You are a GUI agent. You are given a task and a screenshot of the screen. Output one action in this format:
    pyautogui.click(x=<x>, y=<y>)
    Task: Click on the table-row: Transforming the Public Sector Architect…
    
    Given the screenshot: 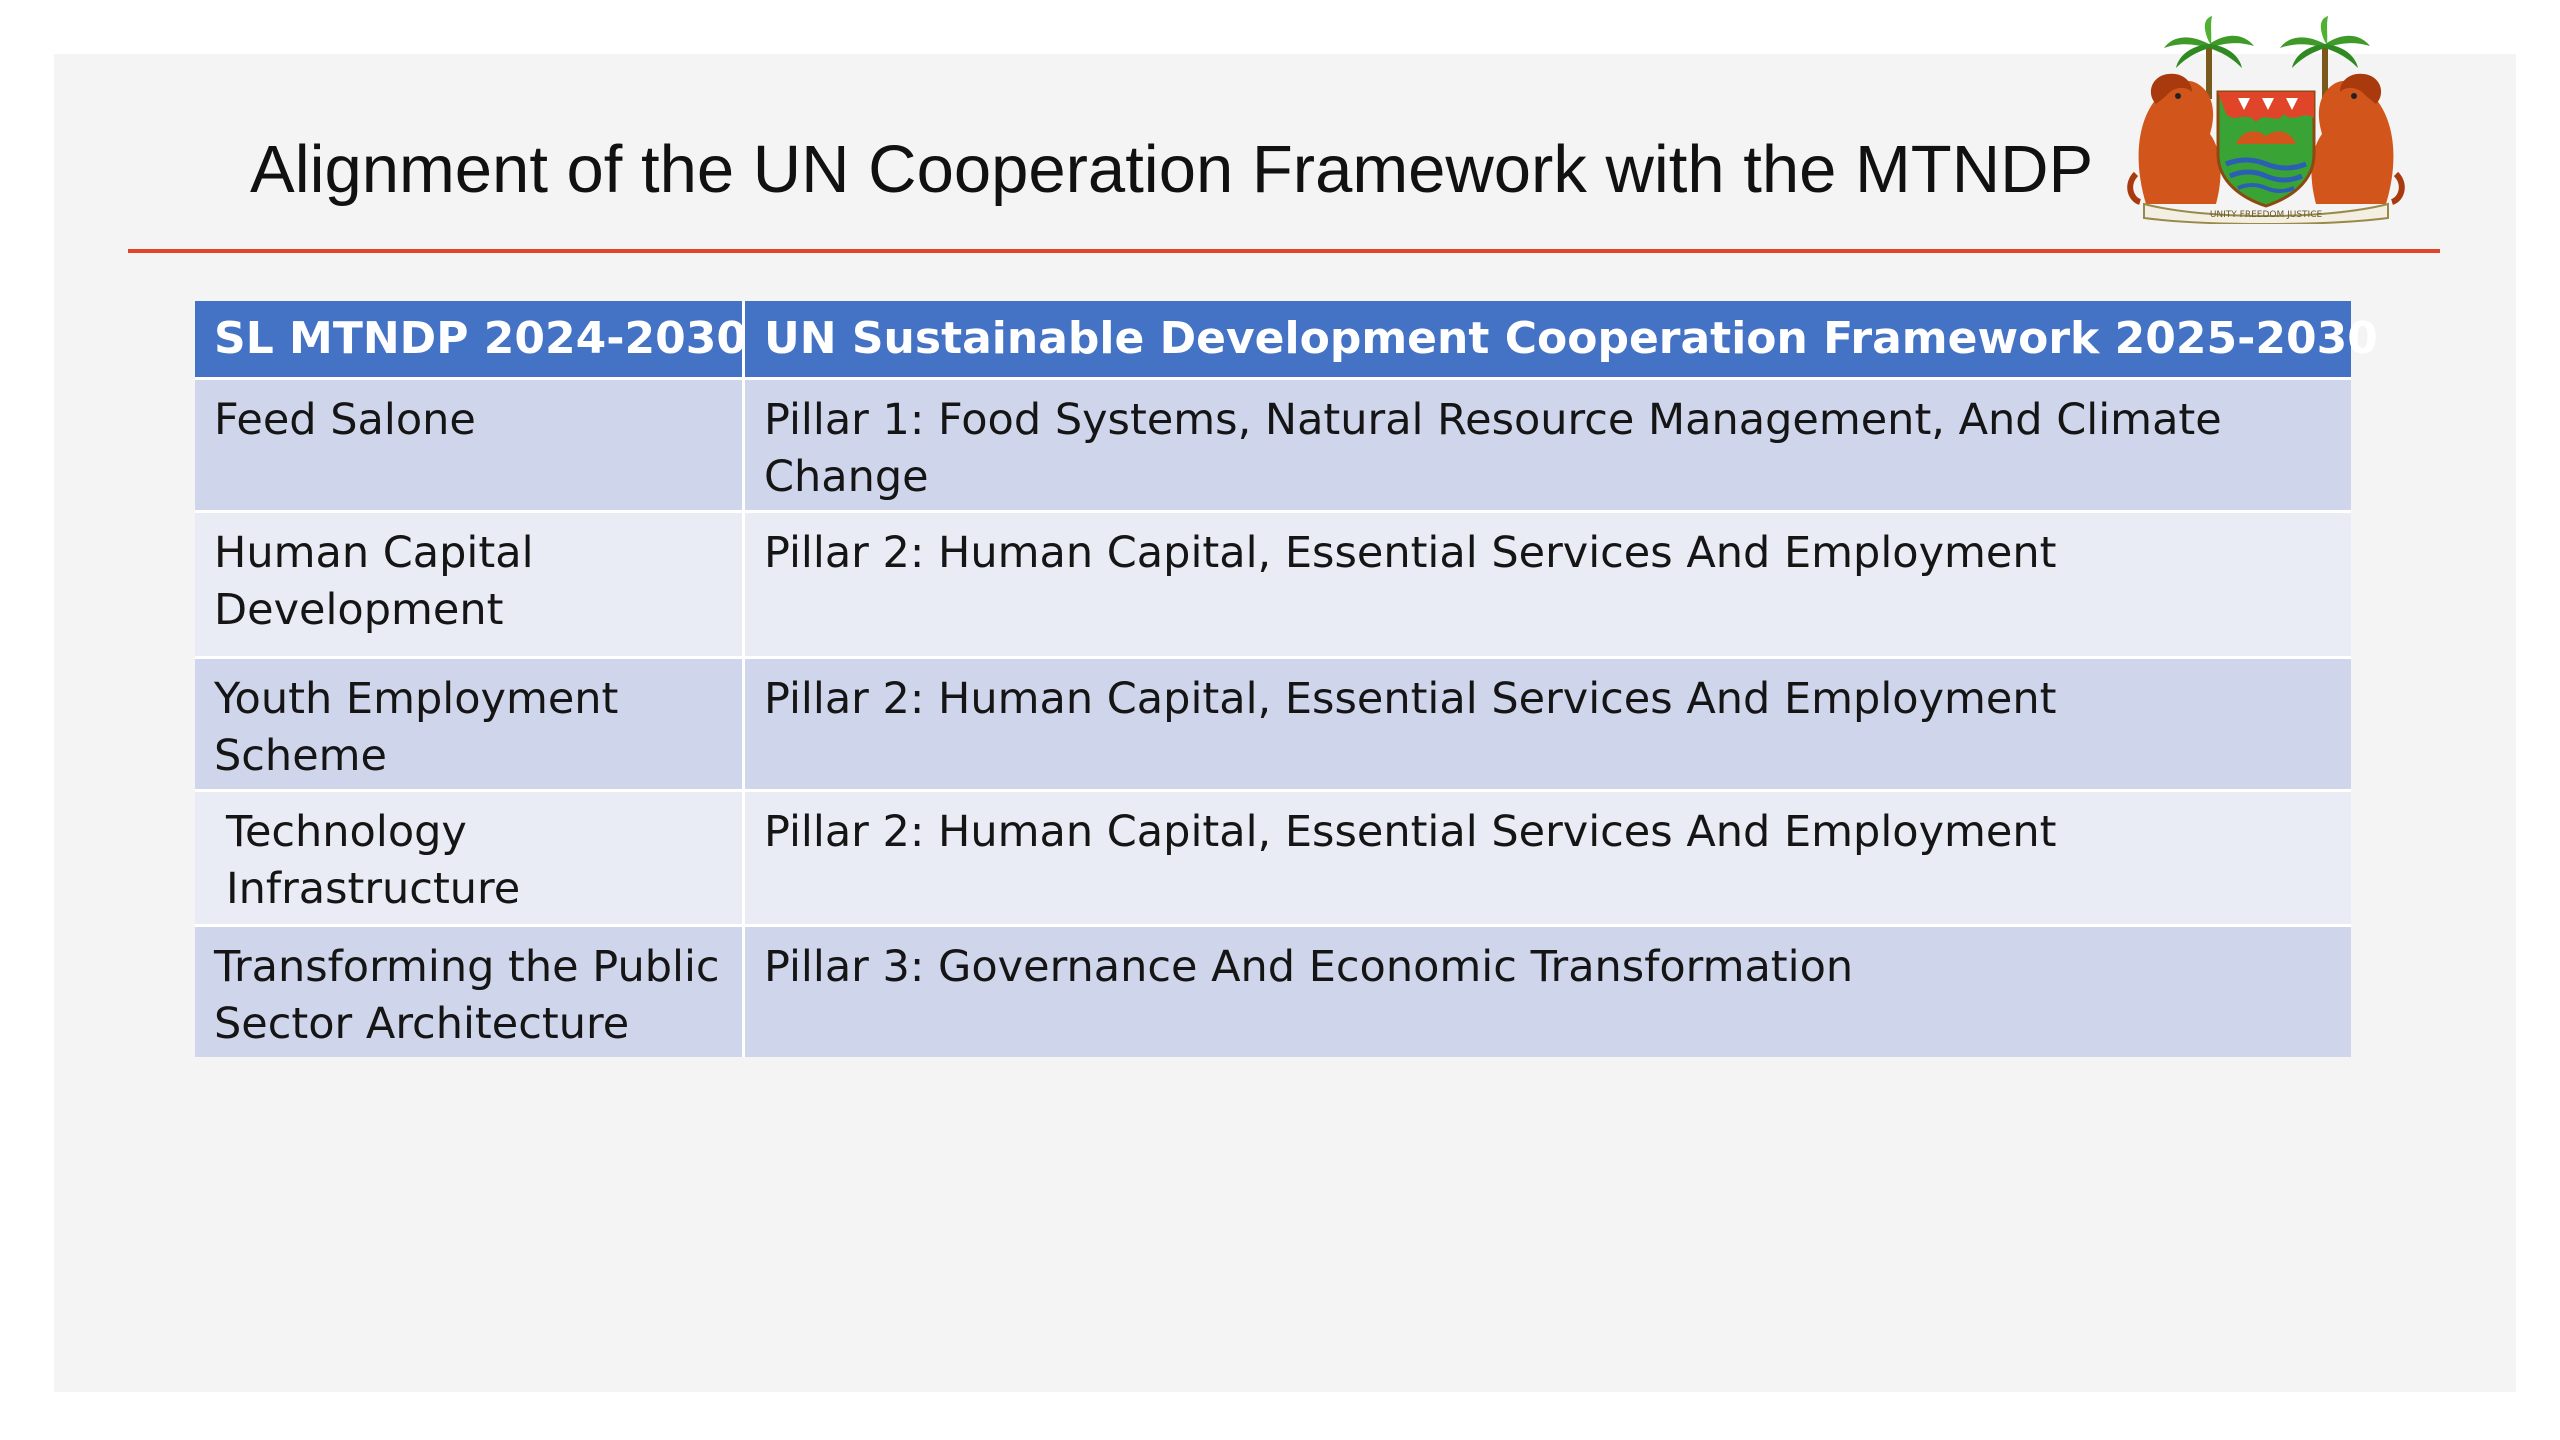 What is the action you would take?
    pyautogui.click(x=1273, y=990)
    